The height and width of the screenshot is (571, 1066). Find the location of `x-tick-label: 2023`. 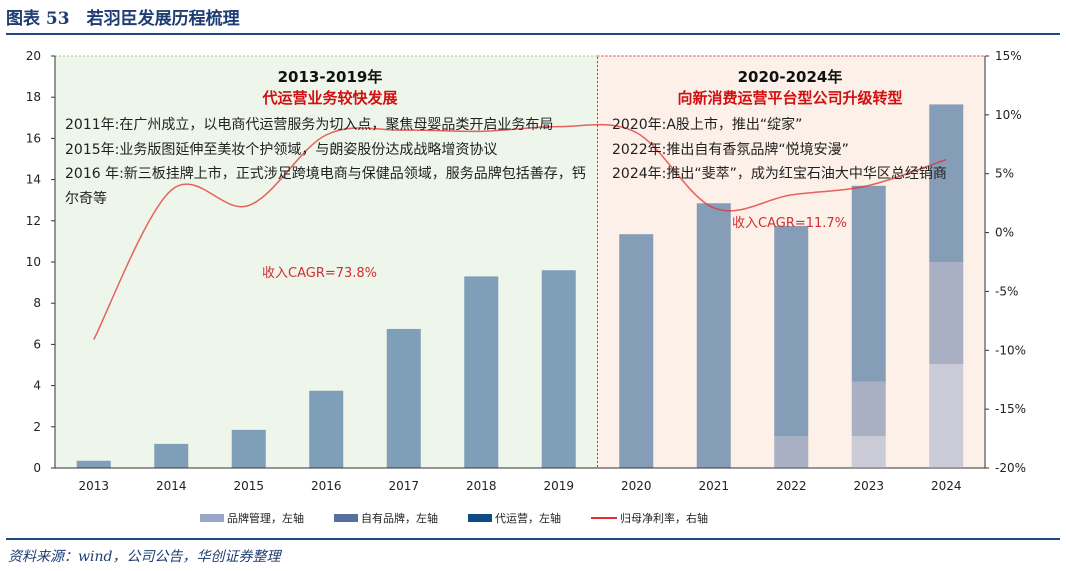

x-tick-label: 2023 is located at coordinates (868, 486).